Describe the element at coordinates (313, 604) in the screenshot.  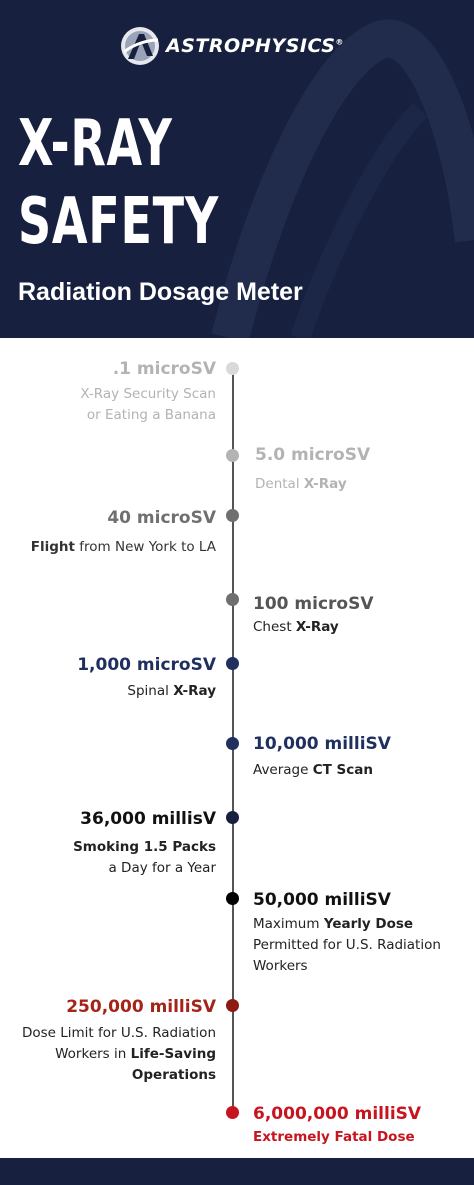
I see `dose-value: 100 microSV` at that location.